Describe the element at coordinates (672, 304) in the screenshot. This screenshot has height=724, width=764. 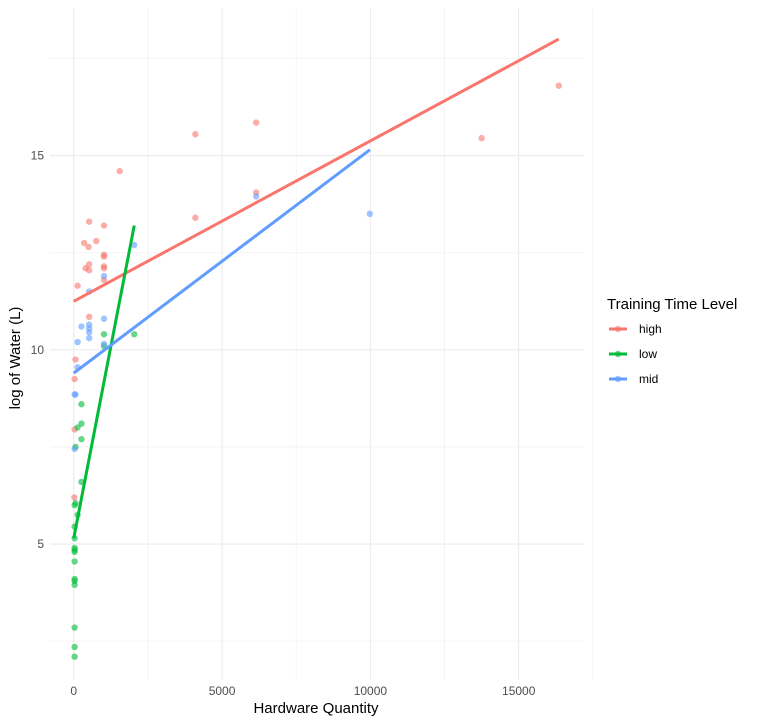
I see `legend-title: Training Time Level` at that location.